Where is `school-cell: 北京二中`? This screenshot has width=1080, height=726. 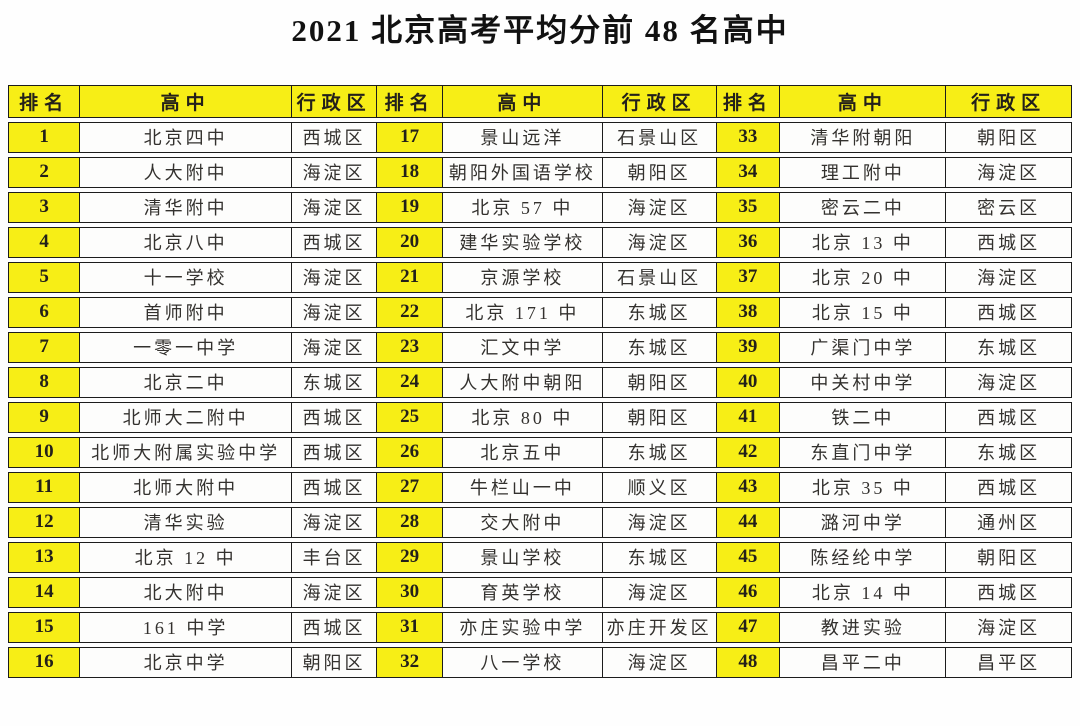
school-cell: 北京二中 is located at coordinates (185, 382).